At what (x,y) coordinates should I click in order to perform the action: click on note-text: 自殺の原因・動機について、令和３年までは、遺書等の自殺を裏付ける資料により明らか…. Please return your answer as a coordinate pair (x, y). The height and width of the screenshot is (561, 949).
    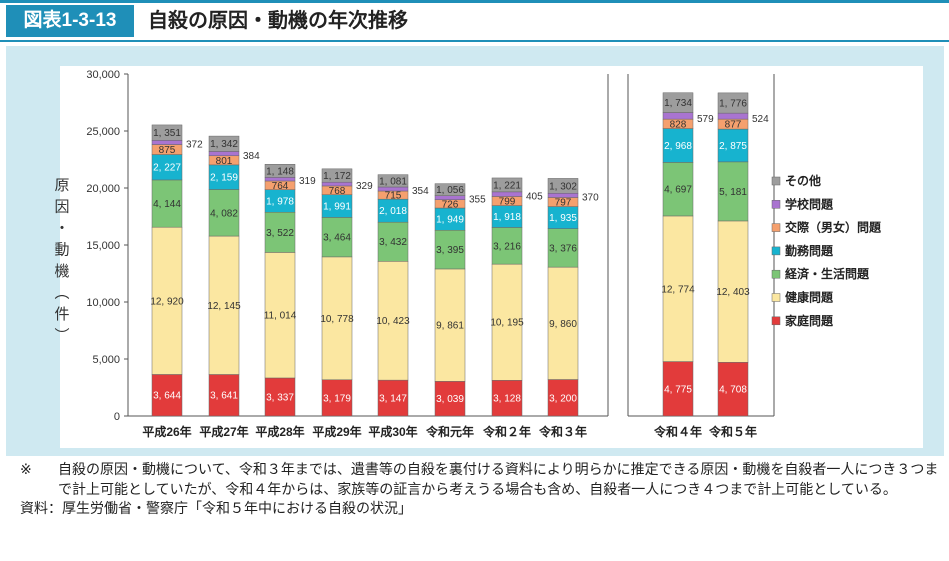
    Looking at the image, I should click on (498, 479).